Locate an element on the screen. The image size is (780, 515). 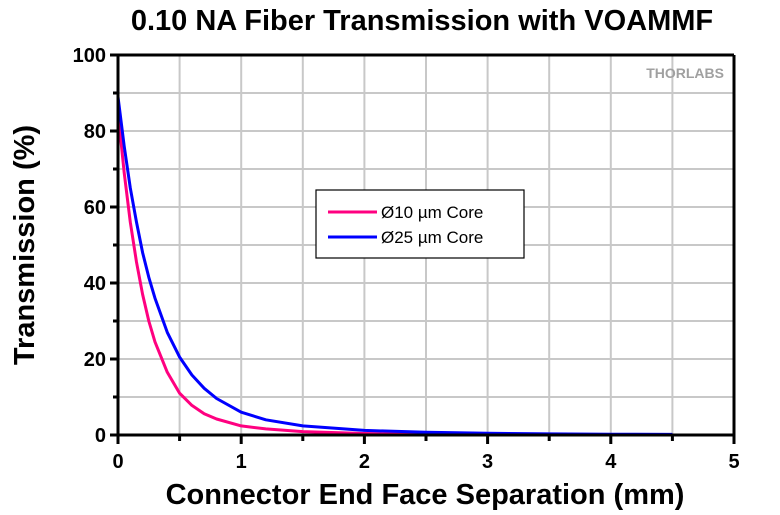
x-tick-label: 5 is located at coordinates (733, 462).